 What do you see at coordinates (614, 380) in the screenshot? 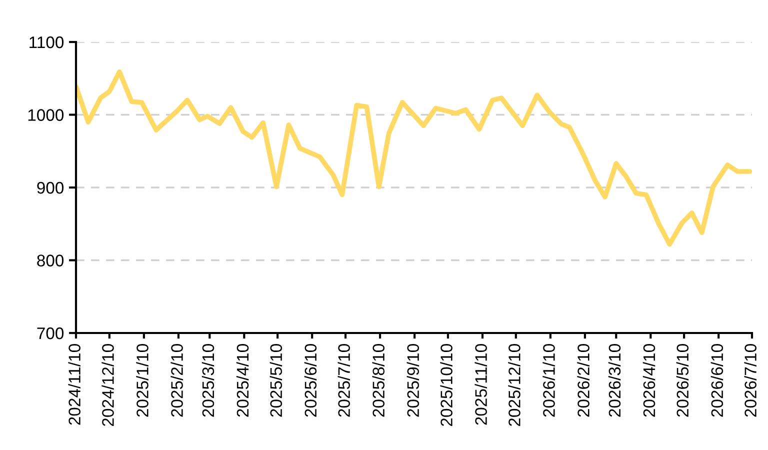
I see `x-tick-label: 2026/3/10` at bounding box center [614, 380].